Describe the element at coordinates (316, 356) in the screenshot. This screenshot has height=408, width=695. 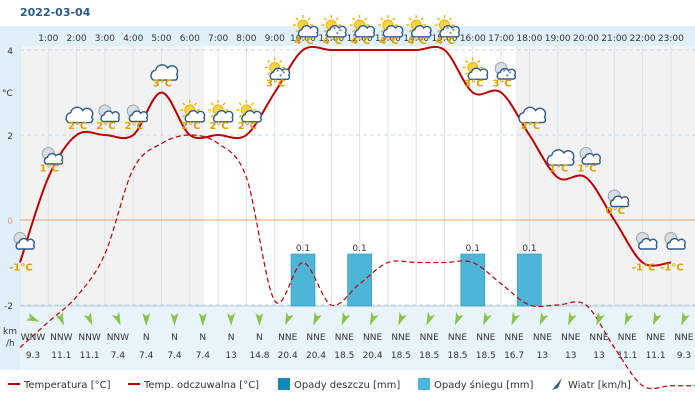
I see `wind-speed: 20.4` at that location.